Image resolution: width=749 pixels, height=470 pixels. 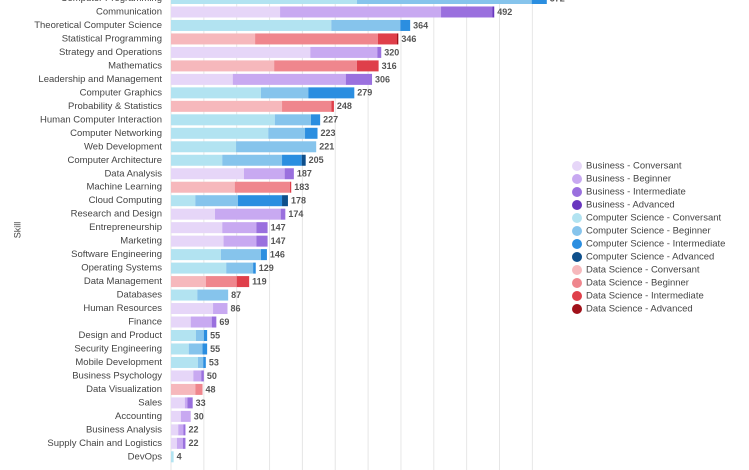 What do you see at coordinates (114, 160) in the screenshot?
I see `y-tick-label: Computer Architecture` at bounding box center [114, 160].